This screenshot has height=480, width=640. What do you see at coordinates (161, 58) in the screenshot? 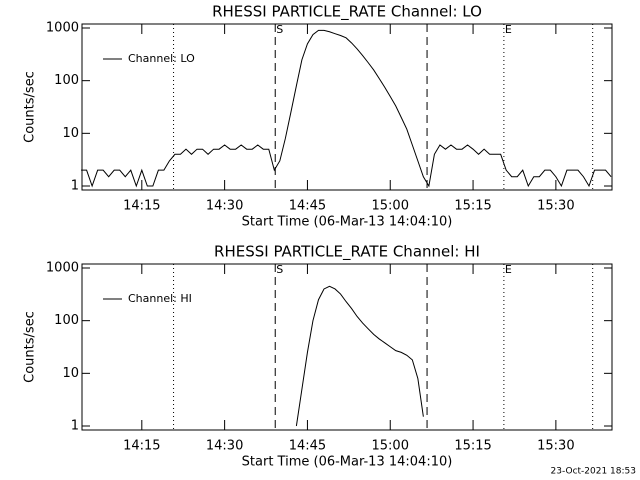
I see `legend-label: Channel: LO` at bounding box center [161, 58].